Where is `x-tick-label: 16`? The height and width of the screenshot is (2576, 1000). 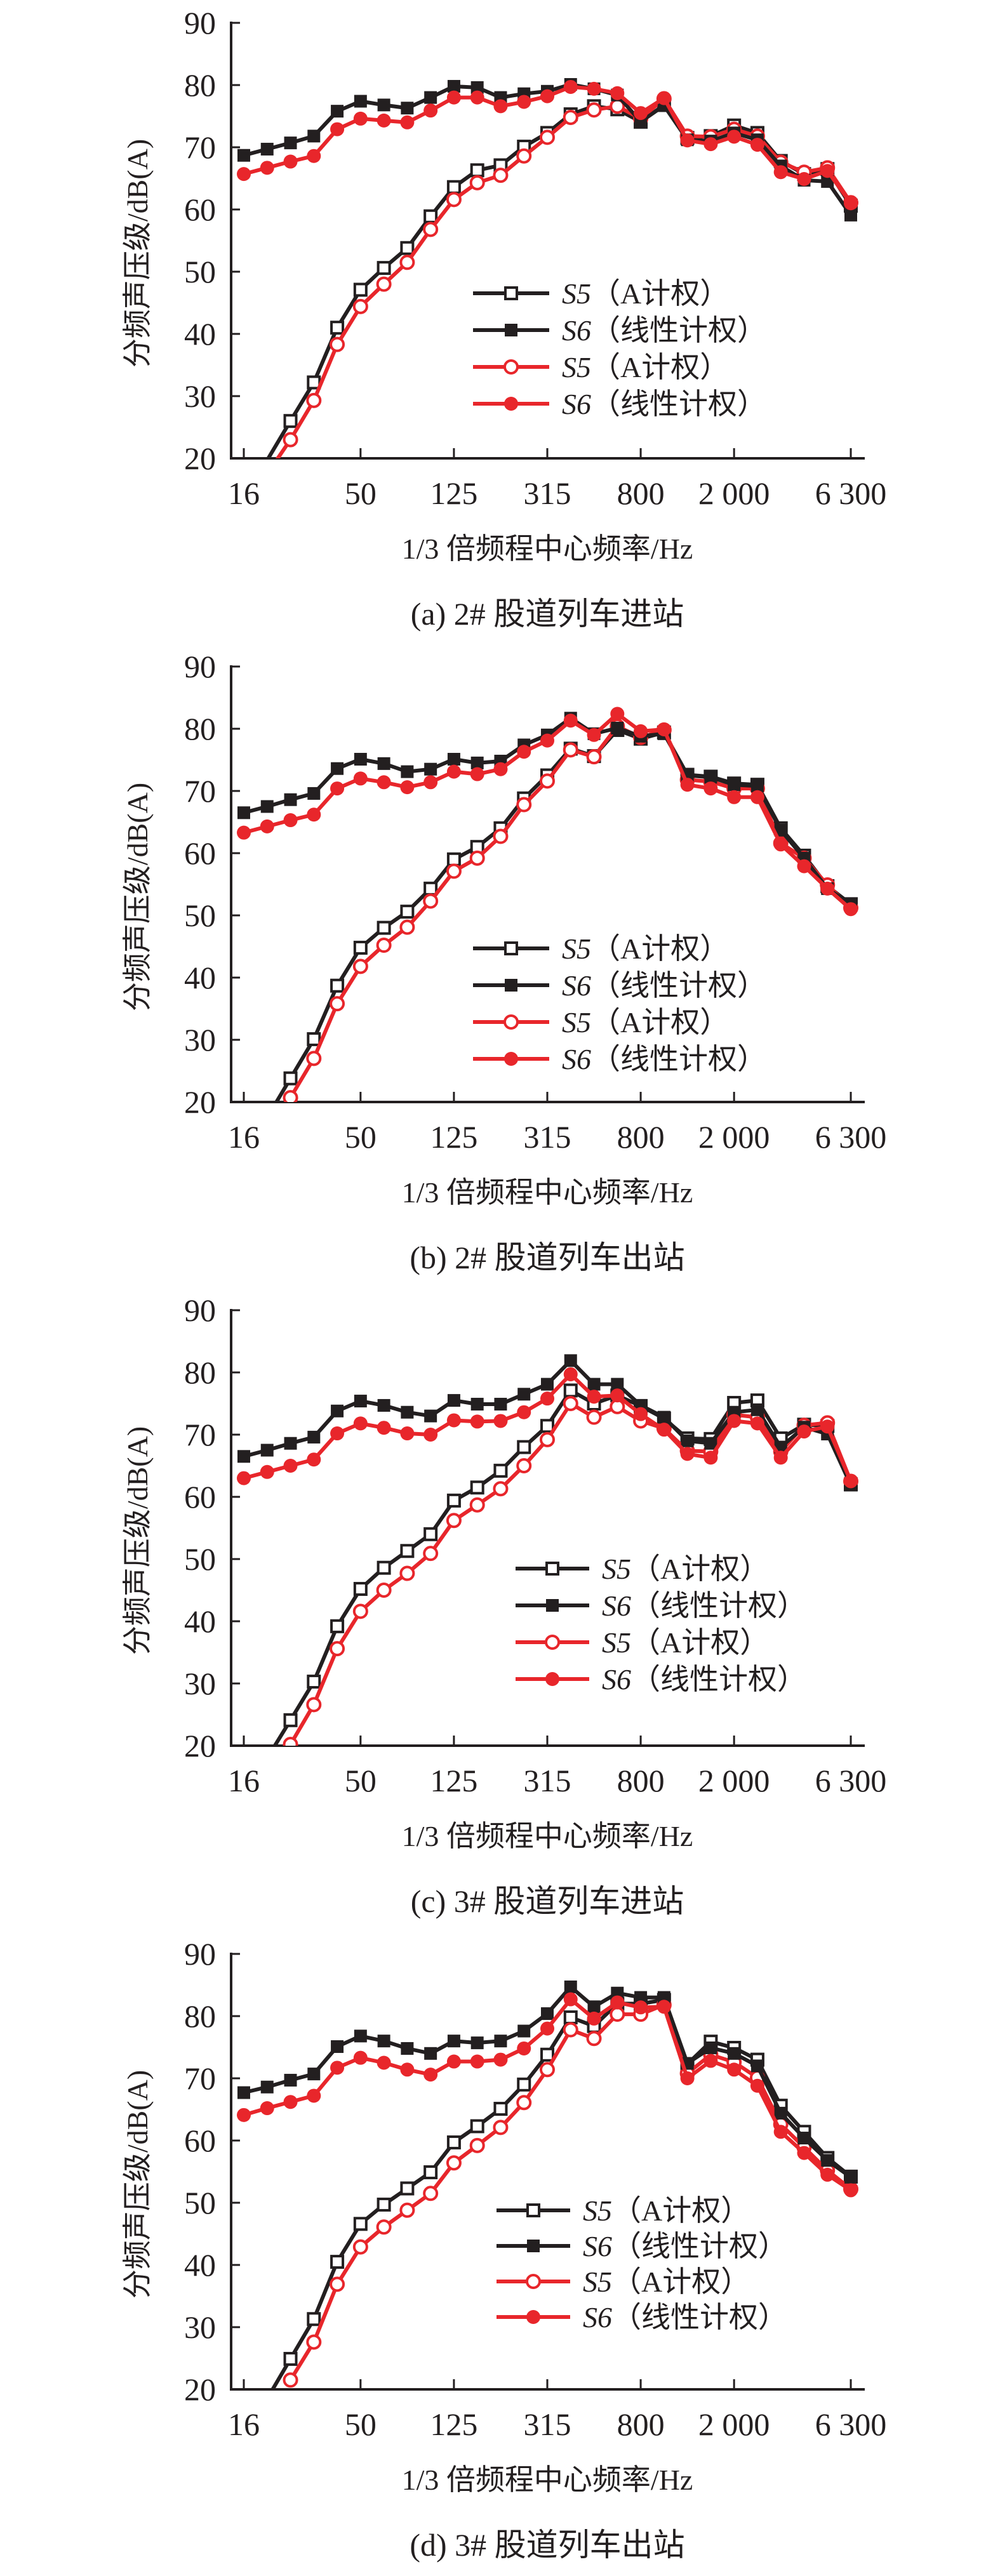
x-tick-label: 16 is located at coordinates (244, 2424).